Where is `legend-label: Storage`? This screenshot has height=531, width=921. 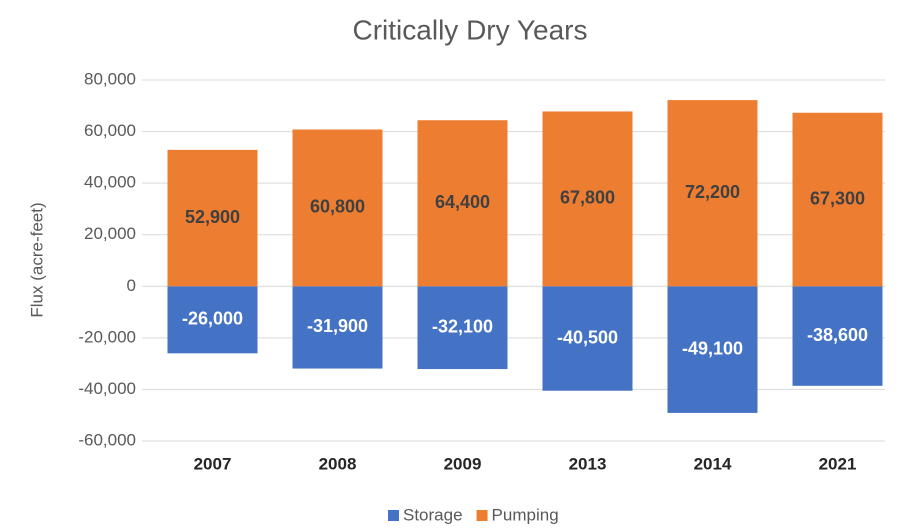 legend-label: Storage is located at coordinates (433, 514).